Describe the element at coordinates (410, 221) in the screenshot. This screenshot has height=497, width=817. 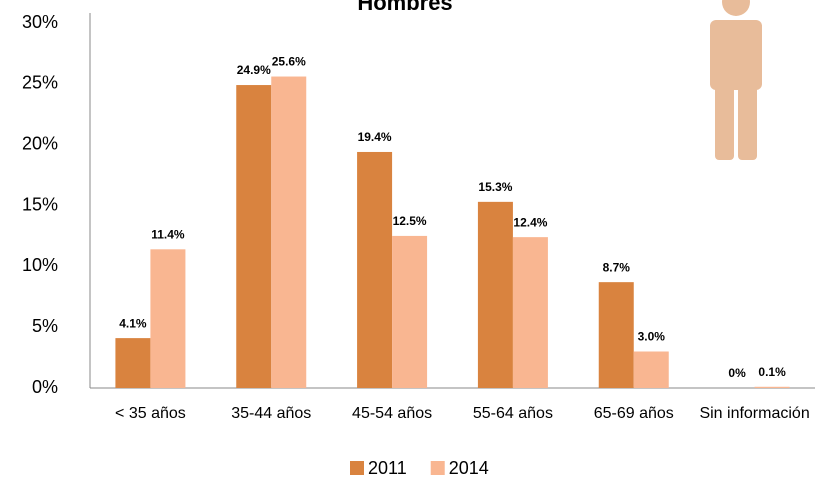
I see `value-label: 12.5%` at that location.